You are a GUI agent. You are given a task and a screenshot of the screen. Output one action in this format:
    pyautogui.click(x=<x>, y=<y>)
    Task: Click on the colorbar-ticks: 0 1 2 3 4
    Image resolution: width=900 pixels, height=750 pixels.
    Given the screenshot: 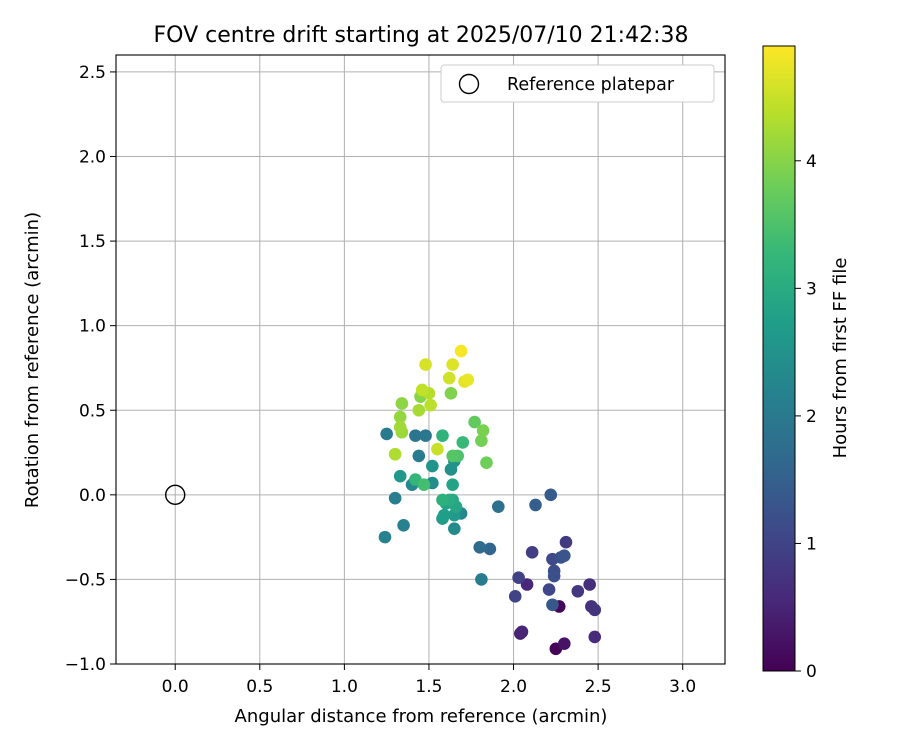 What is the action you would take?
    pyautogui.click(x=806, y=417)
    